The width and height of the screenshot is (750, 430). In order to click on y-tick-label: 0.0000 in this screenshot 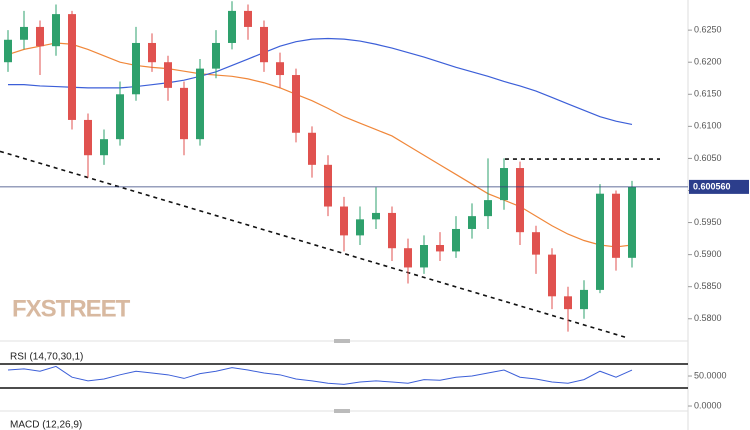, I will do `click(708, 405)`.